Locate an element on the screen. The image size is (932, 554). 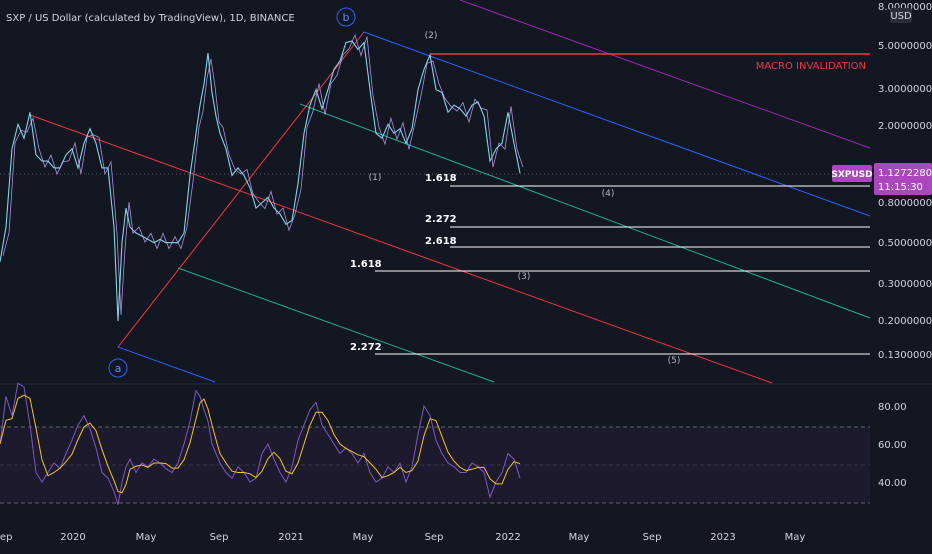
fib-label-2272-b: 2.272 is located at coordinates (366, 347).